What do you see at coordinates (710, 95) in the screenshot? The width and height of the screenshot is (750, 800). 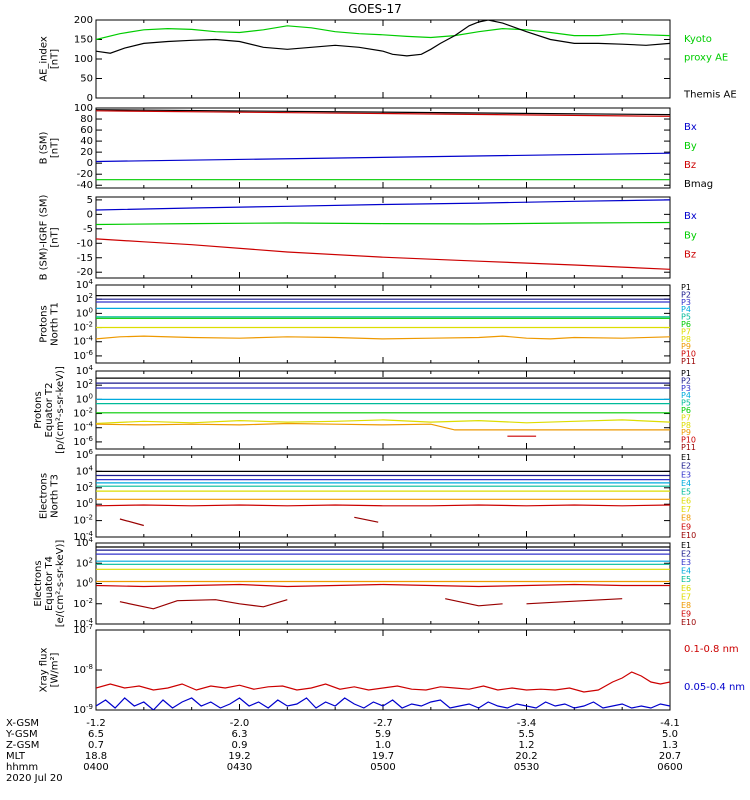 I see `legend-entry: Themis AE` at bounding box center [710, 95].